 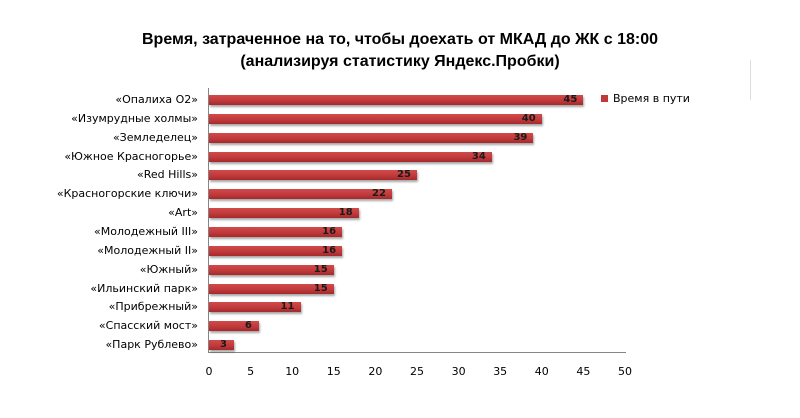 I want to click on bar-value-label: 3, so click(x=223, y=345).